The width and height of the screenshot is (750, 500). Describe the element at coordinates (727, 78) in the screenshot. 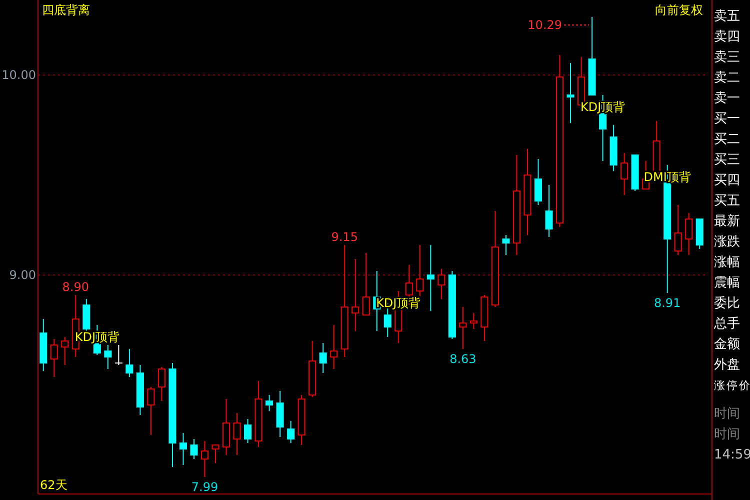

I see `text: 卖二` at that location.